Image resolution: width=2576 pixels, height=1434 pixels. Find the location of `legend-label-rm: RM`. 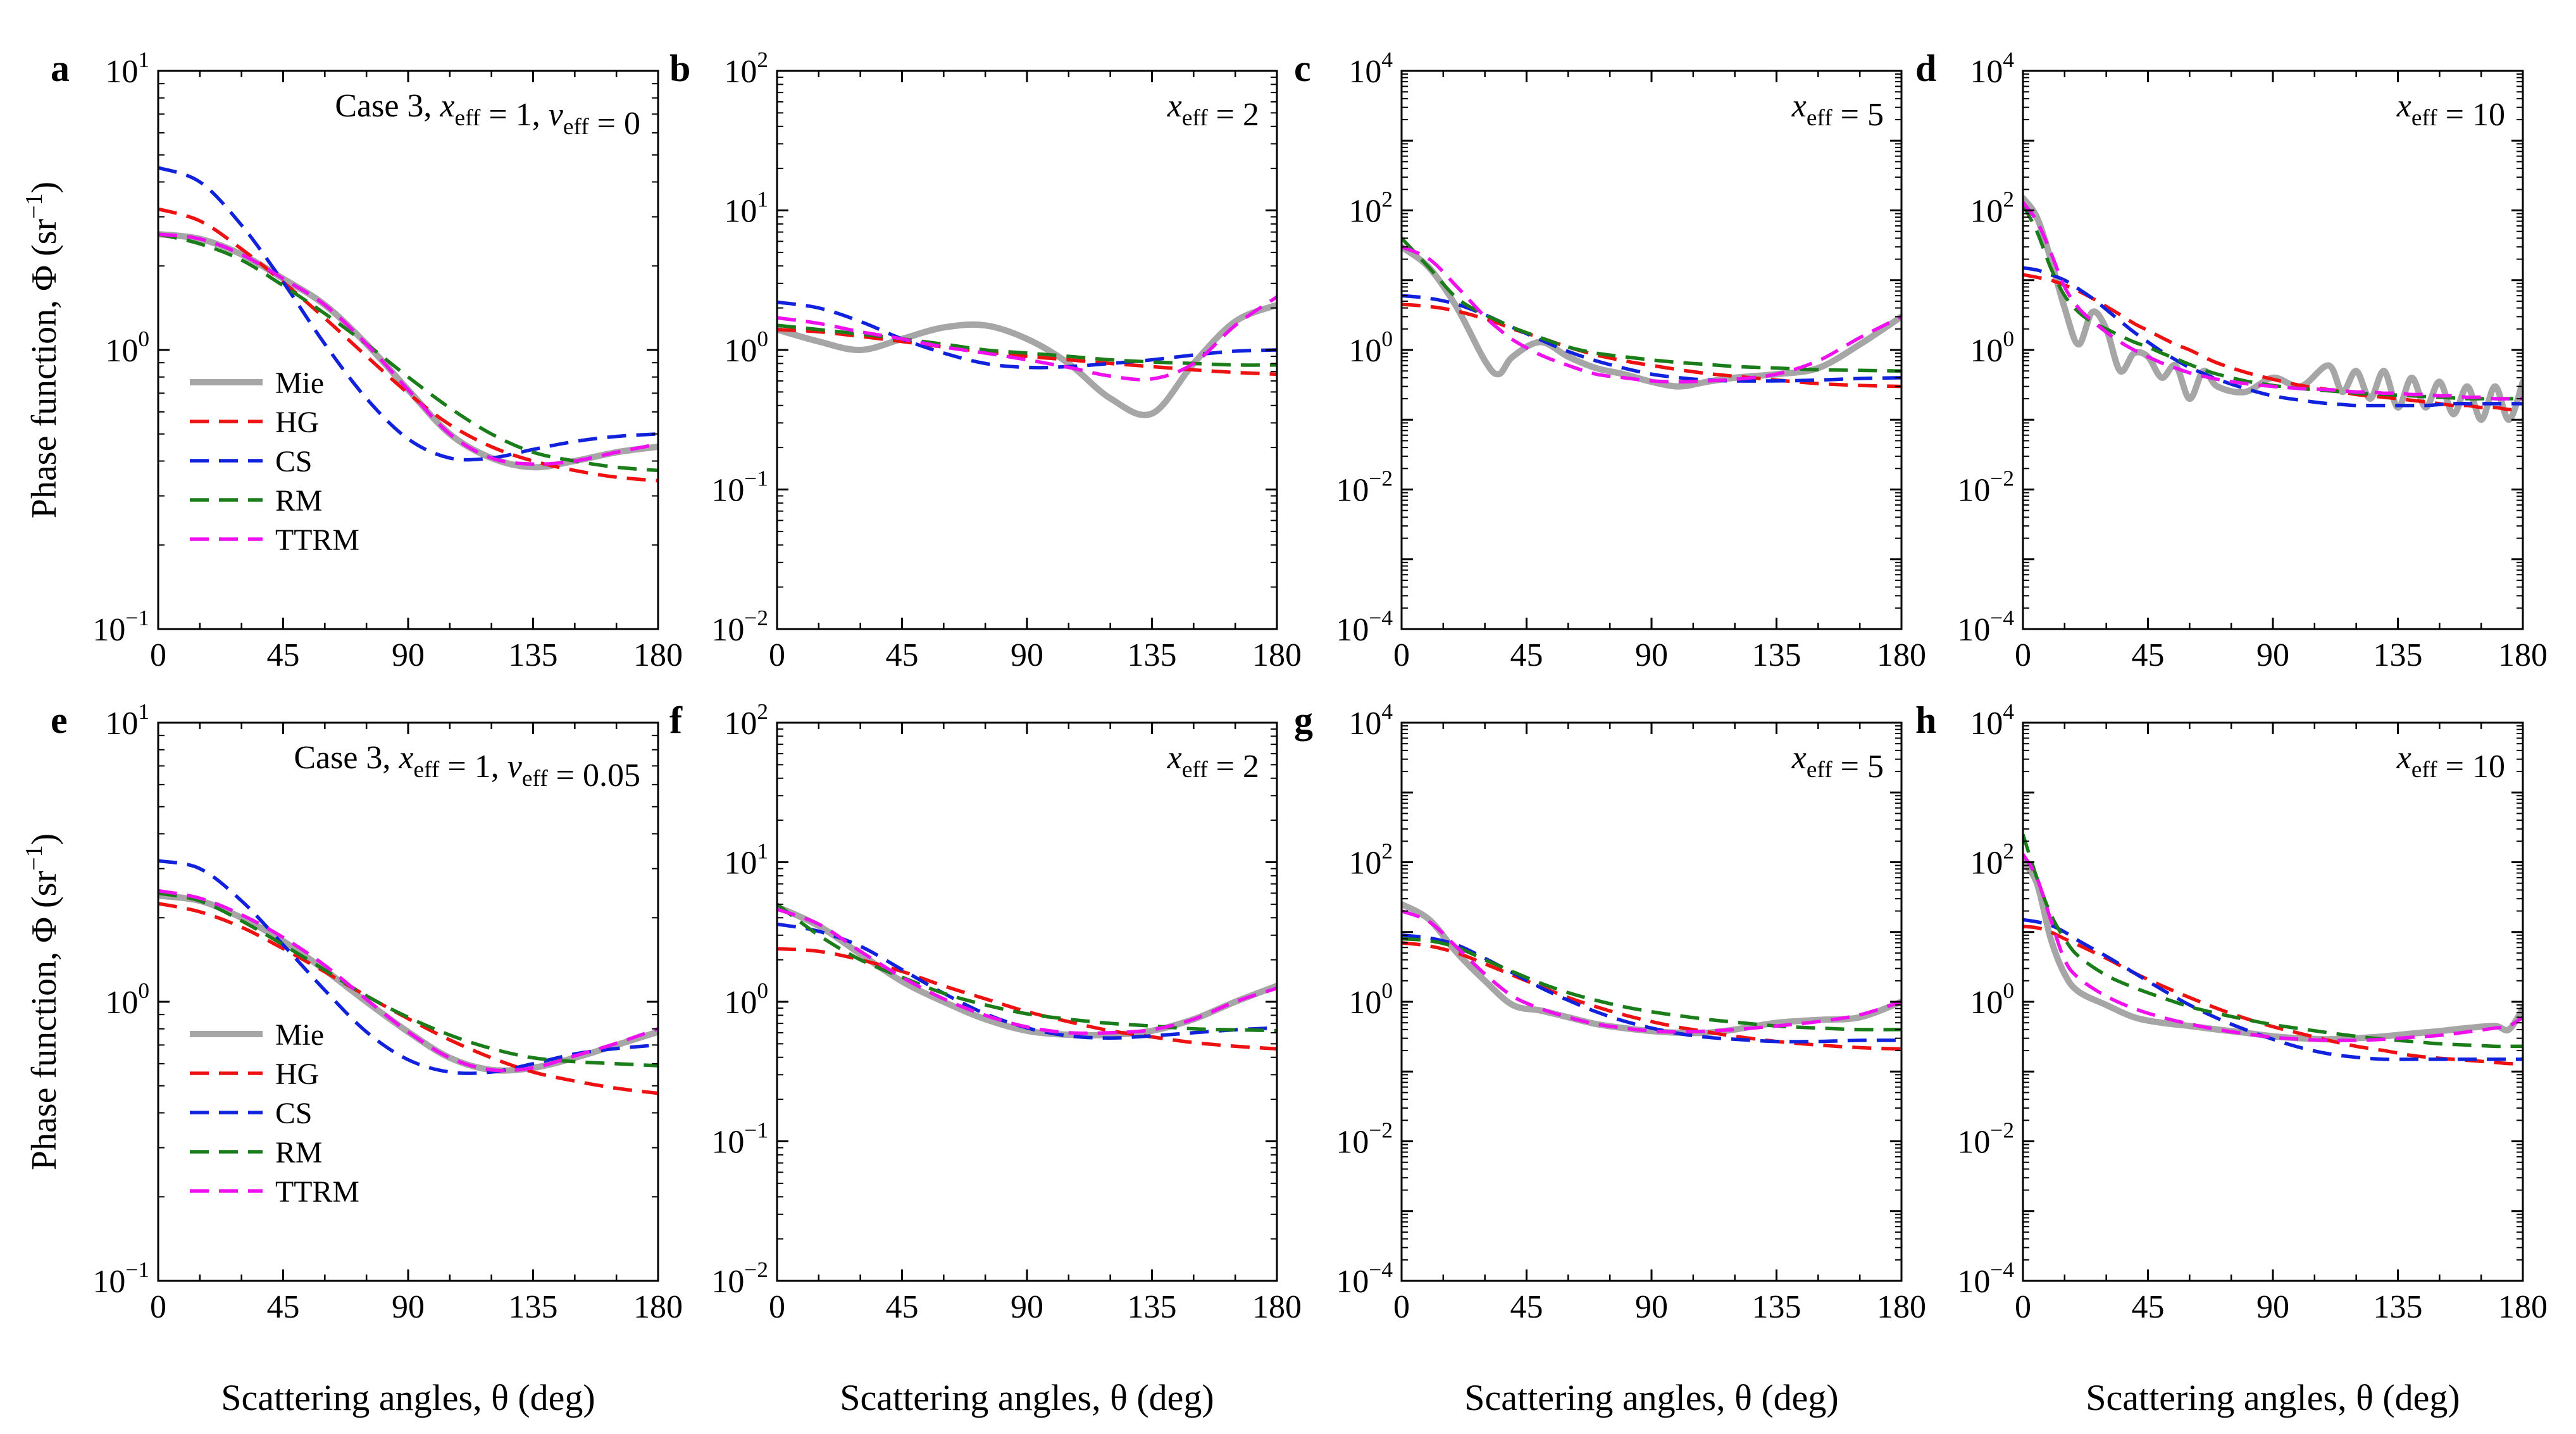

legend-label-rm: RM is located at coordinates (298, 501).